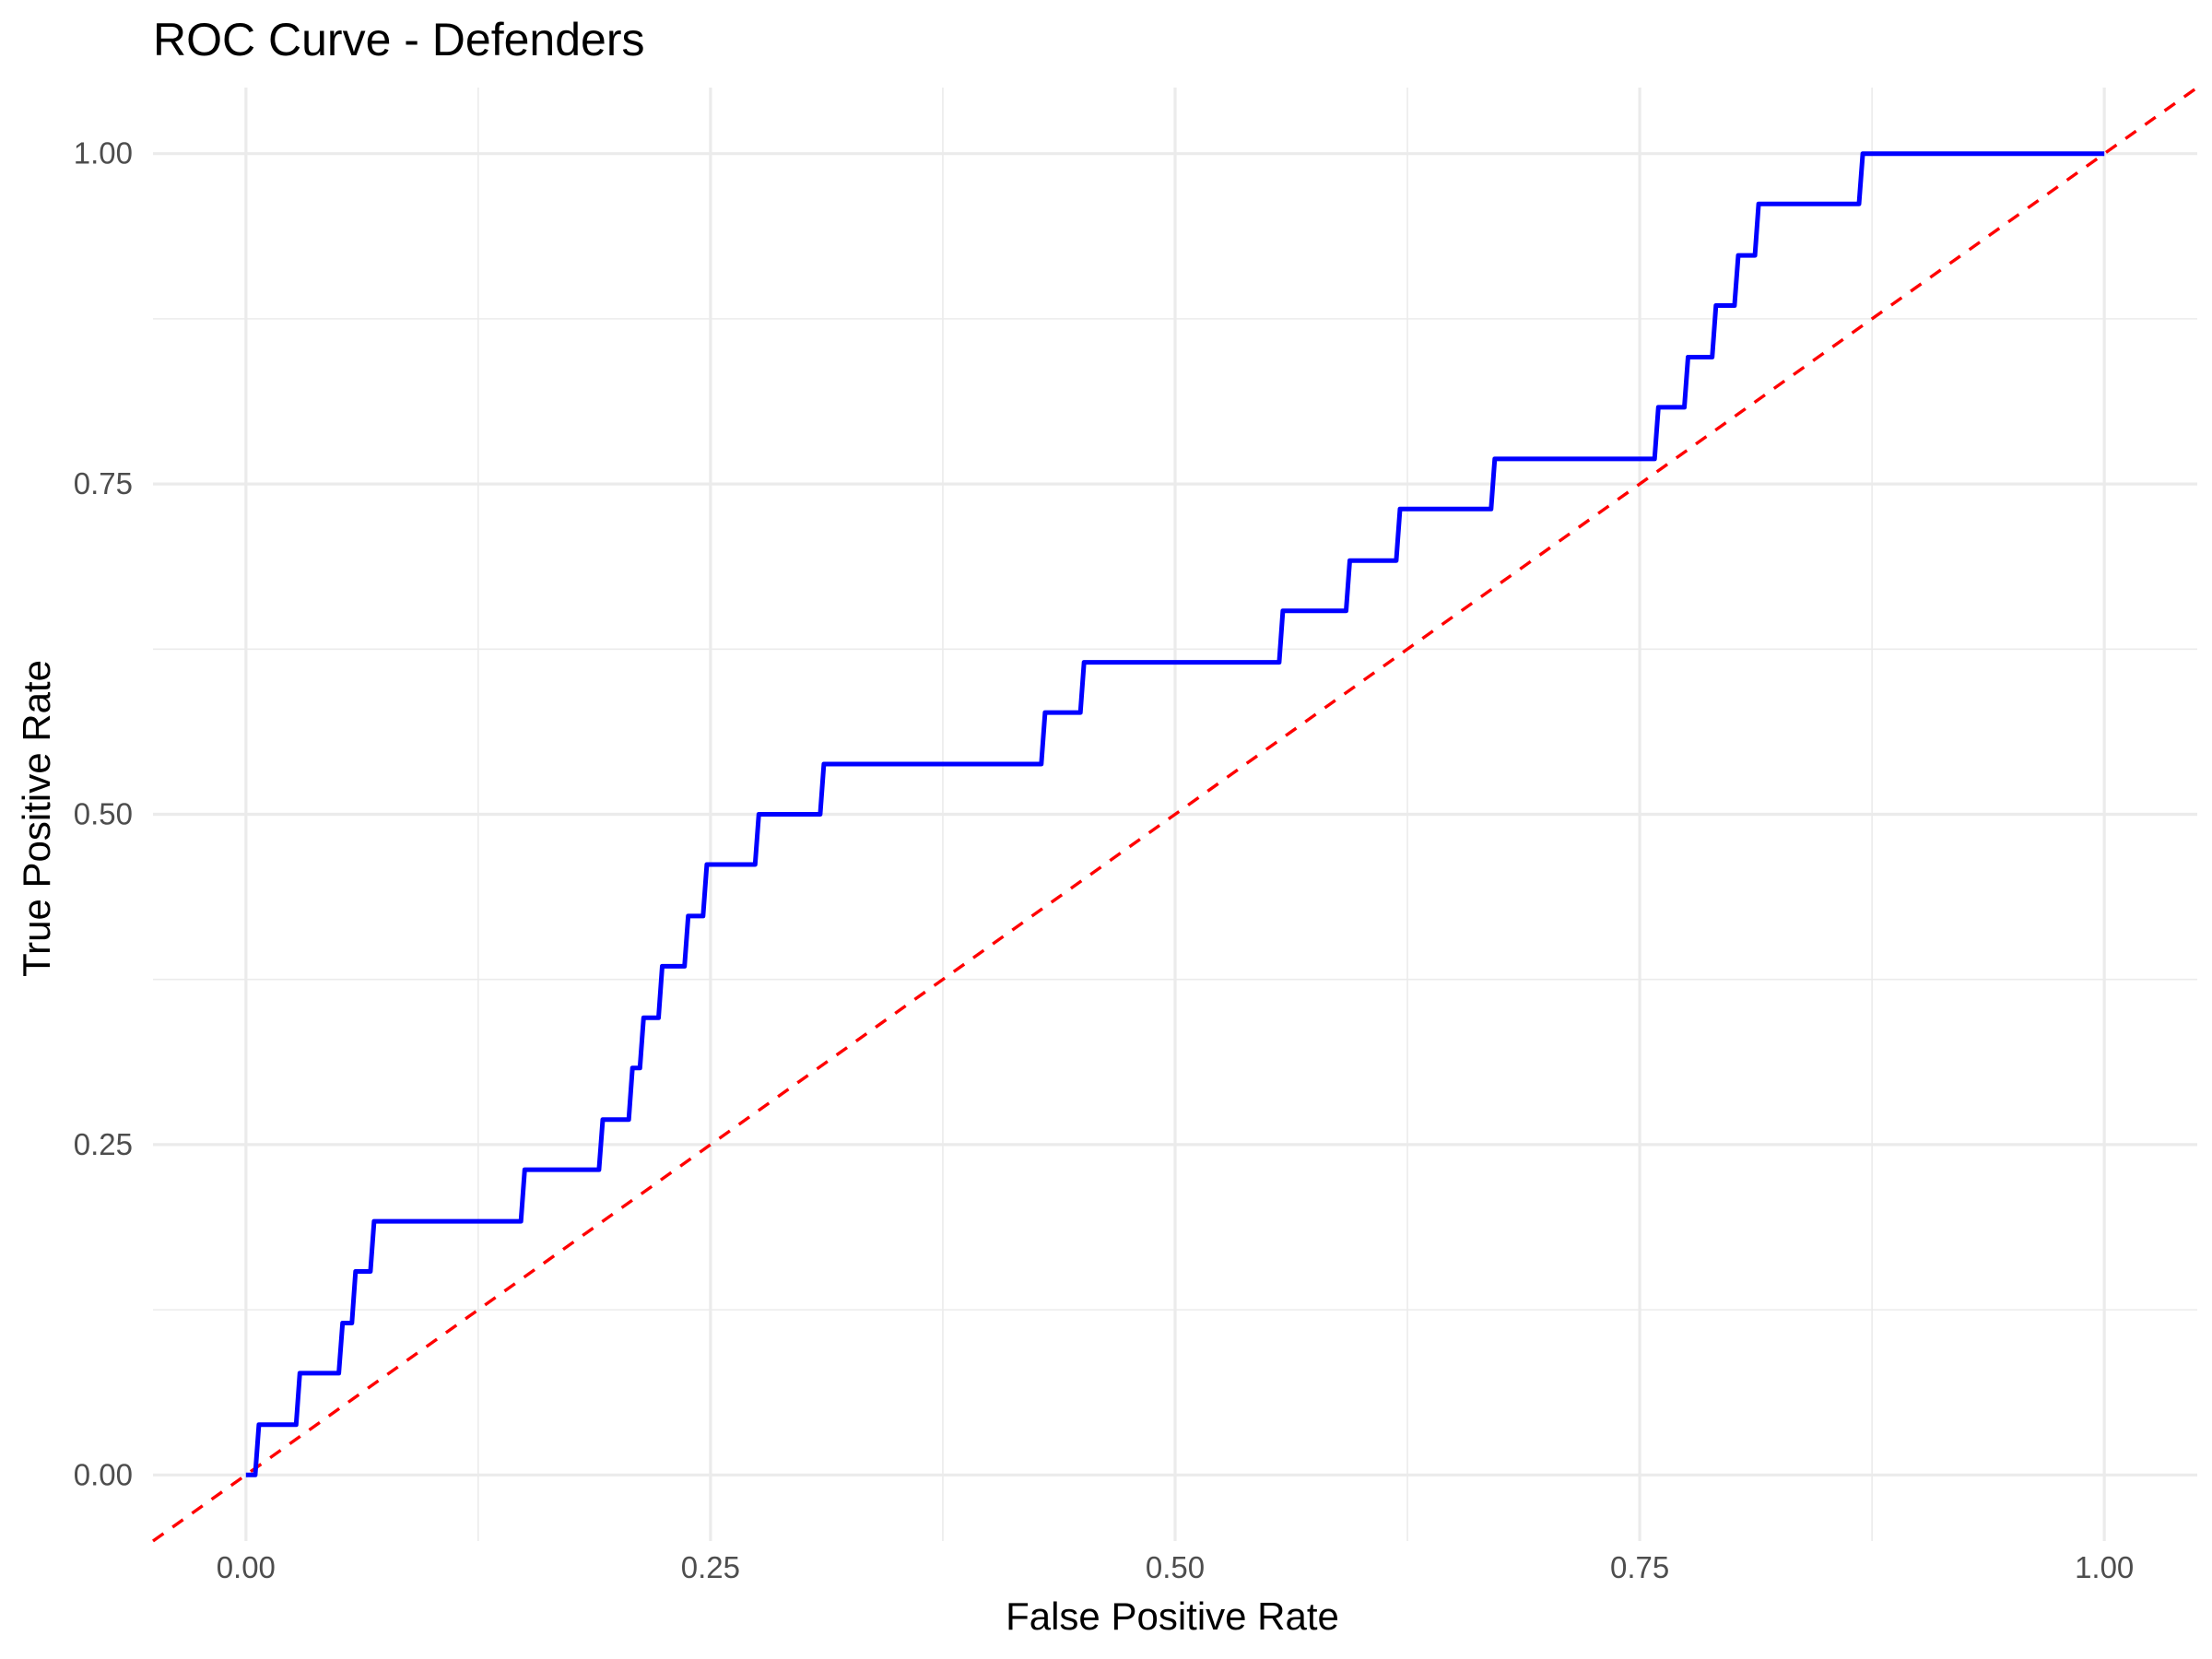 The height and width of the screenshot is (1659, 2212). Describe the element at coordinates (2104, 1567) in the screenshot. I see `x-tick-label-4: 1.00` at that location.